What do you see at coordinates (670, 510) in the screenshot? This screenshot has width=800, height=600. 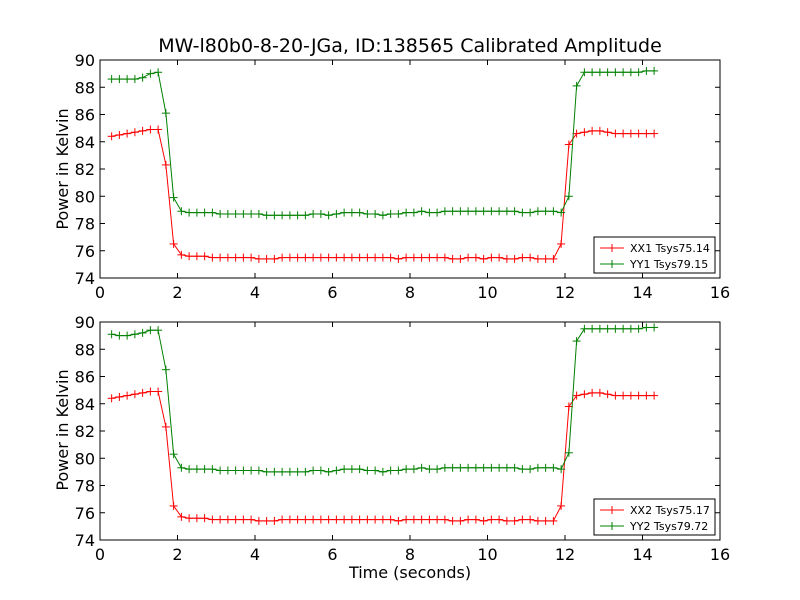 I see `bottom-legend-label: XX2 Tsys75.17` at bounding box center [670, 510].